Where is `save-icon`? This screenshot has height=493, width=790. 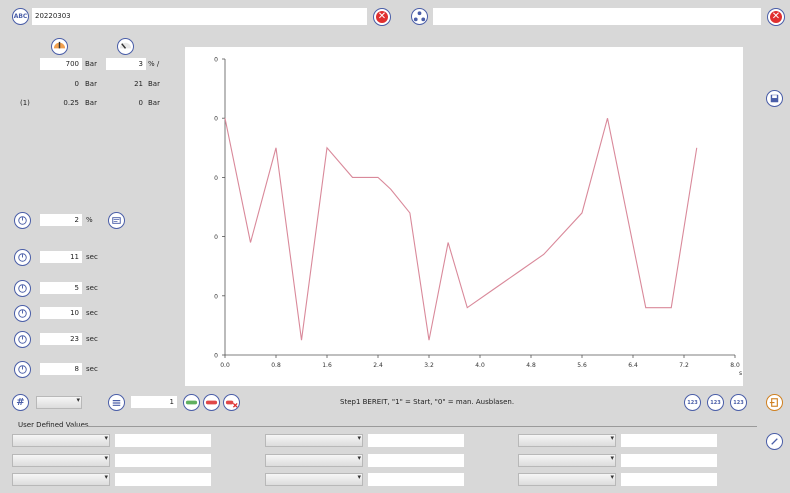
save-icon is located at coordinates (774, 98).